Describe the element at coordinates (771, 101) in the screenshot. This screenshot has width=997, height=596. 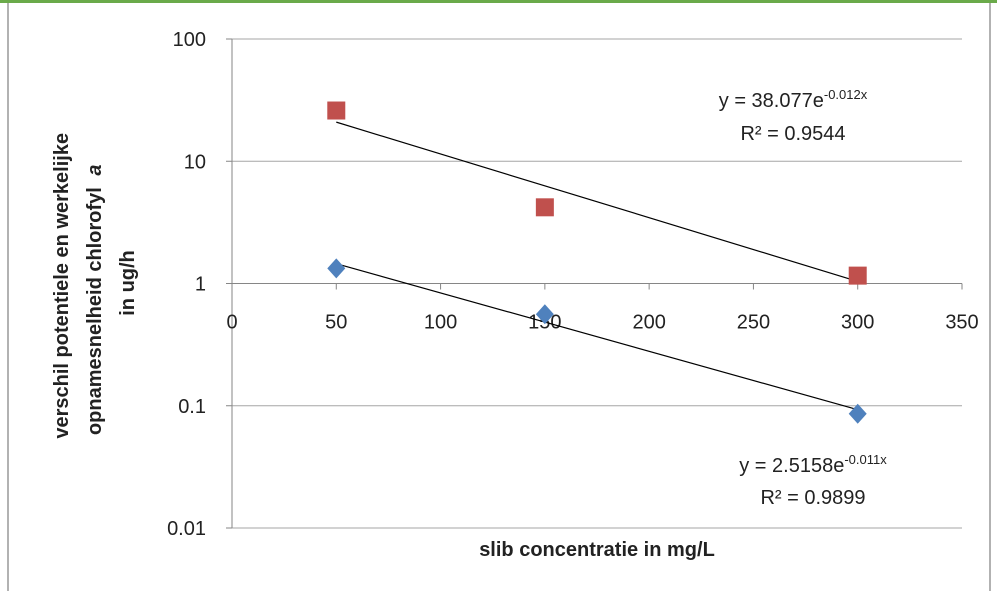
I see `trendline-equation-base: y = 38.077e` at that location.